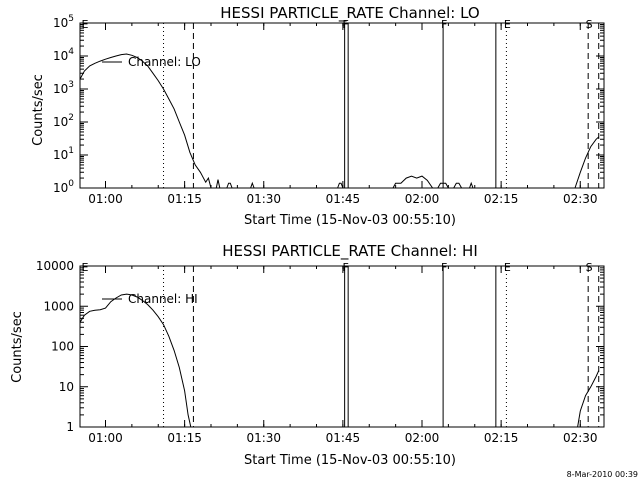 Image resolution: width=640 pixels, height=480 pixels. What do you see at coordinates (66, 387) in the screenshot?
I see `hi-y-tick-label: 10` at bounding box center [66, 387].